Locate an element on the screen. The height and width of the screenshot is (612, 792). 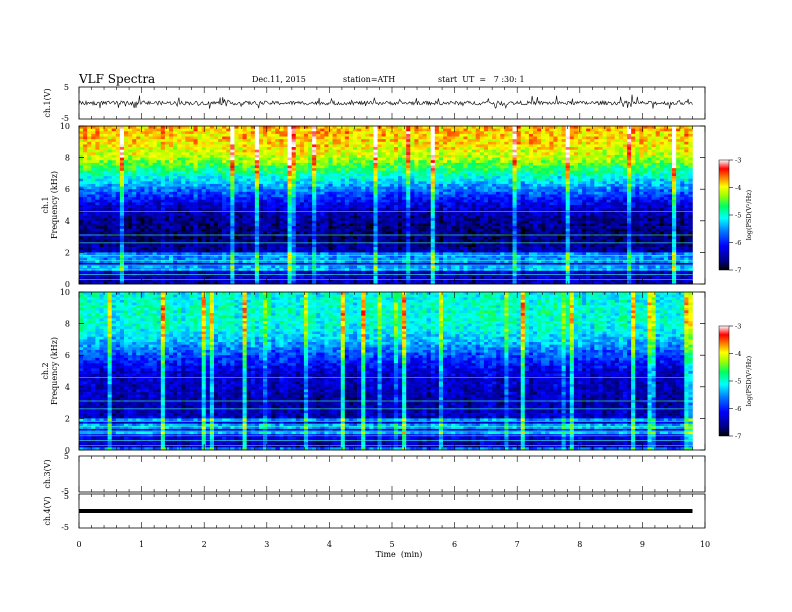
ch4-ylabel: ch.4(V) is located at coordinates (47, 510).